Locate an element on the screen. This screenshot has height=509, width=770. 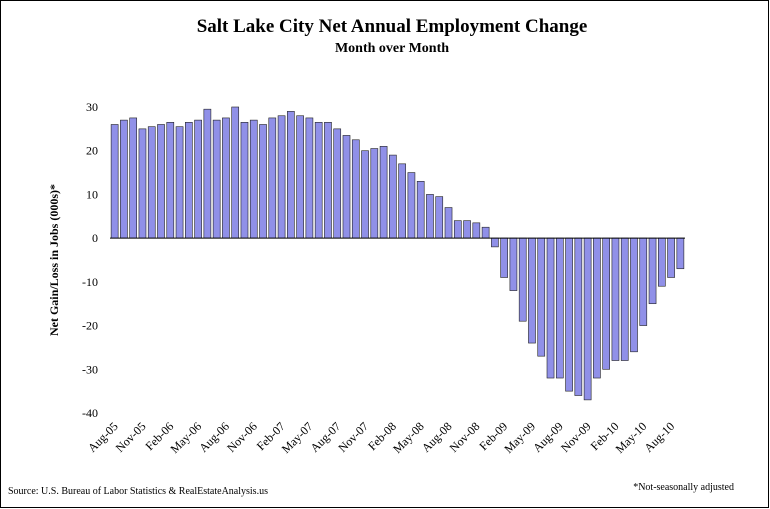
y-tick-label: -30 is located at coordinates (90, 369).